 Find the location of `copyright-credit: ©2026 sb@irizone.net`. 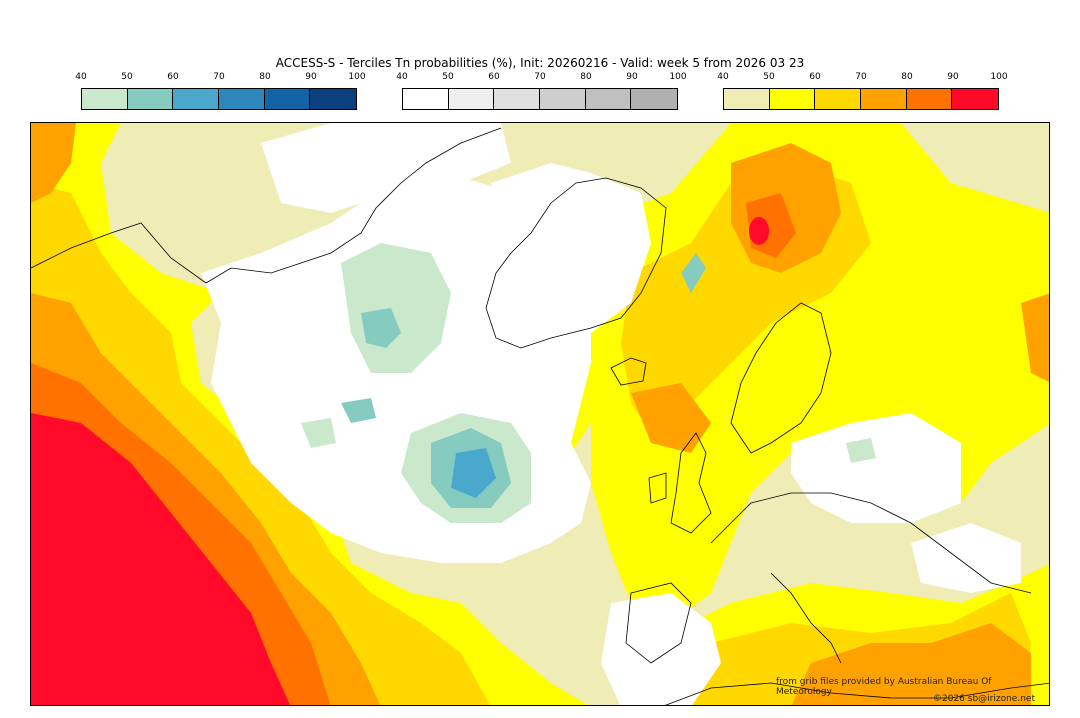

copyright-credit: ©2026 sb@irizone.net is located at coordinates (984, 699).